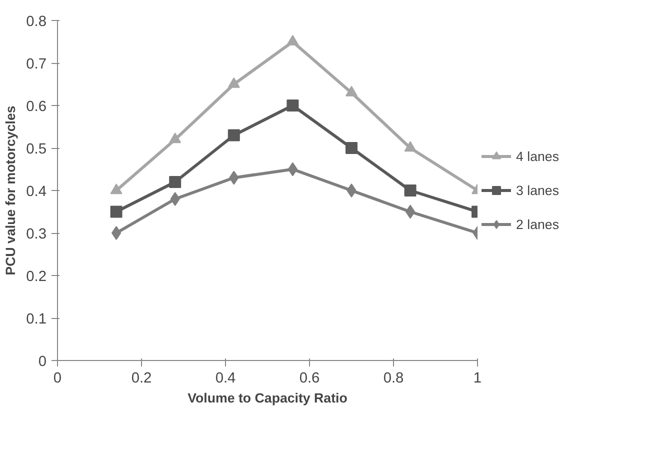 The height and width of the screenshot is (463, 665). Describe the element at coordinates (36, 320) in the screenshot. I see `y-tick-label: 0.1` at that location.